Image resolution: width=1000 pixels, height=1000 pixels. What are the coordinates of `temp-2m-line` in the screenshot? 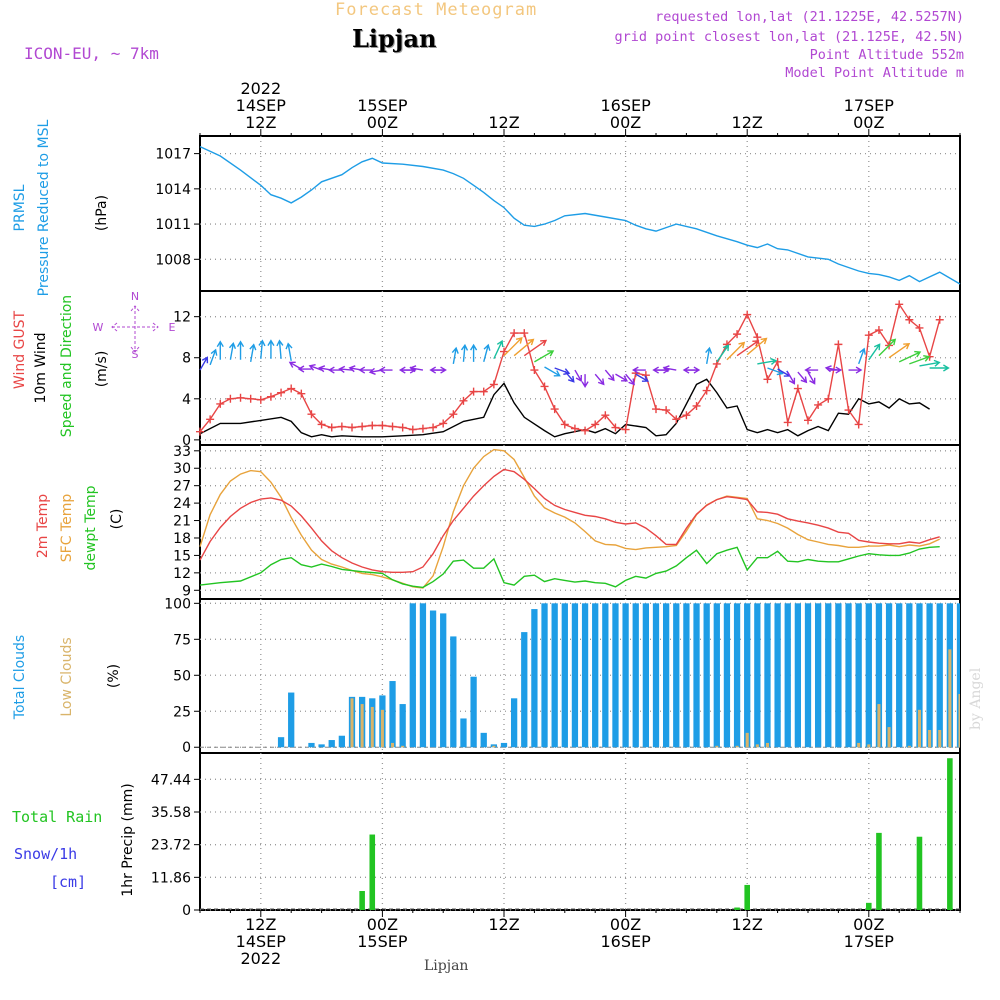 It's located at (569, 520).